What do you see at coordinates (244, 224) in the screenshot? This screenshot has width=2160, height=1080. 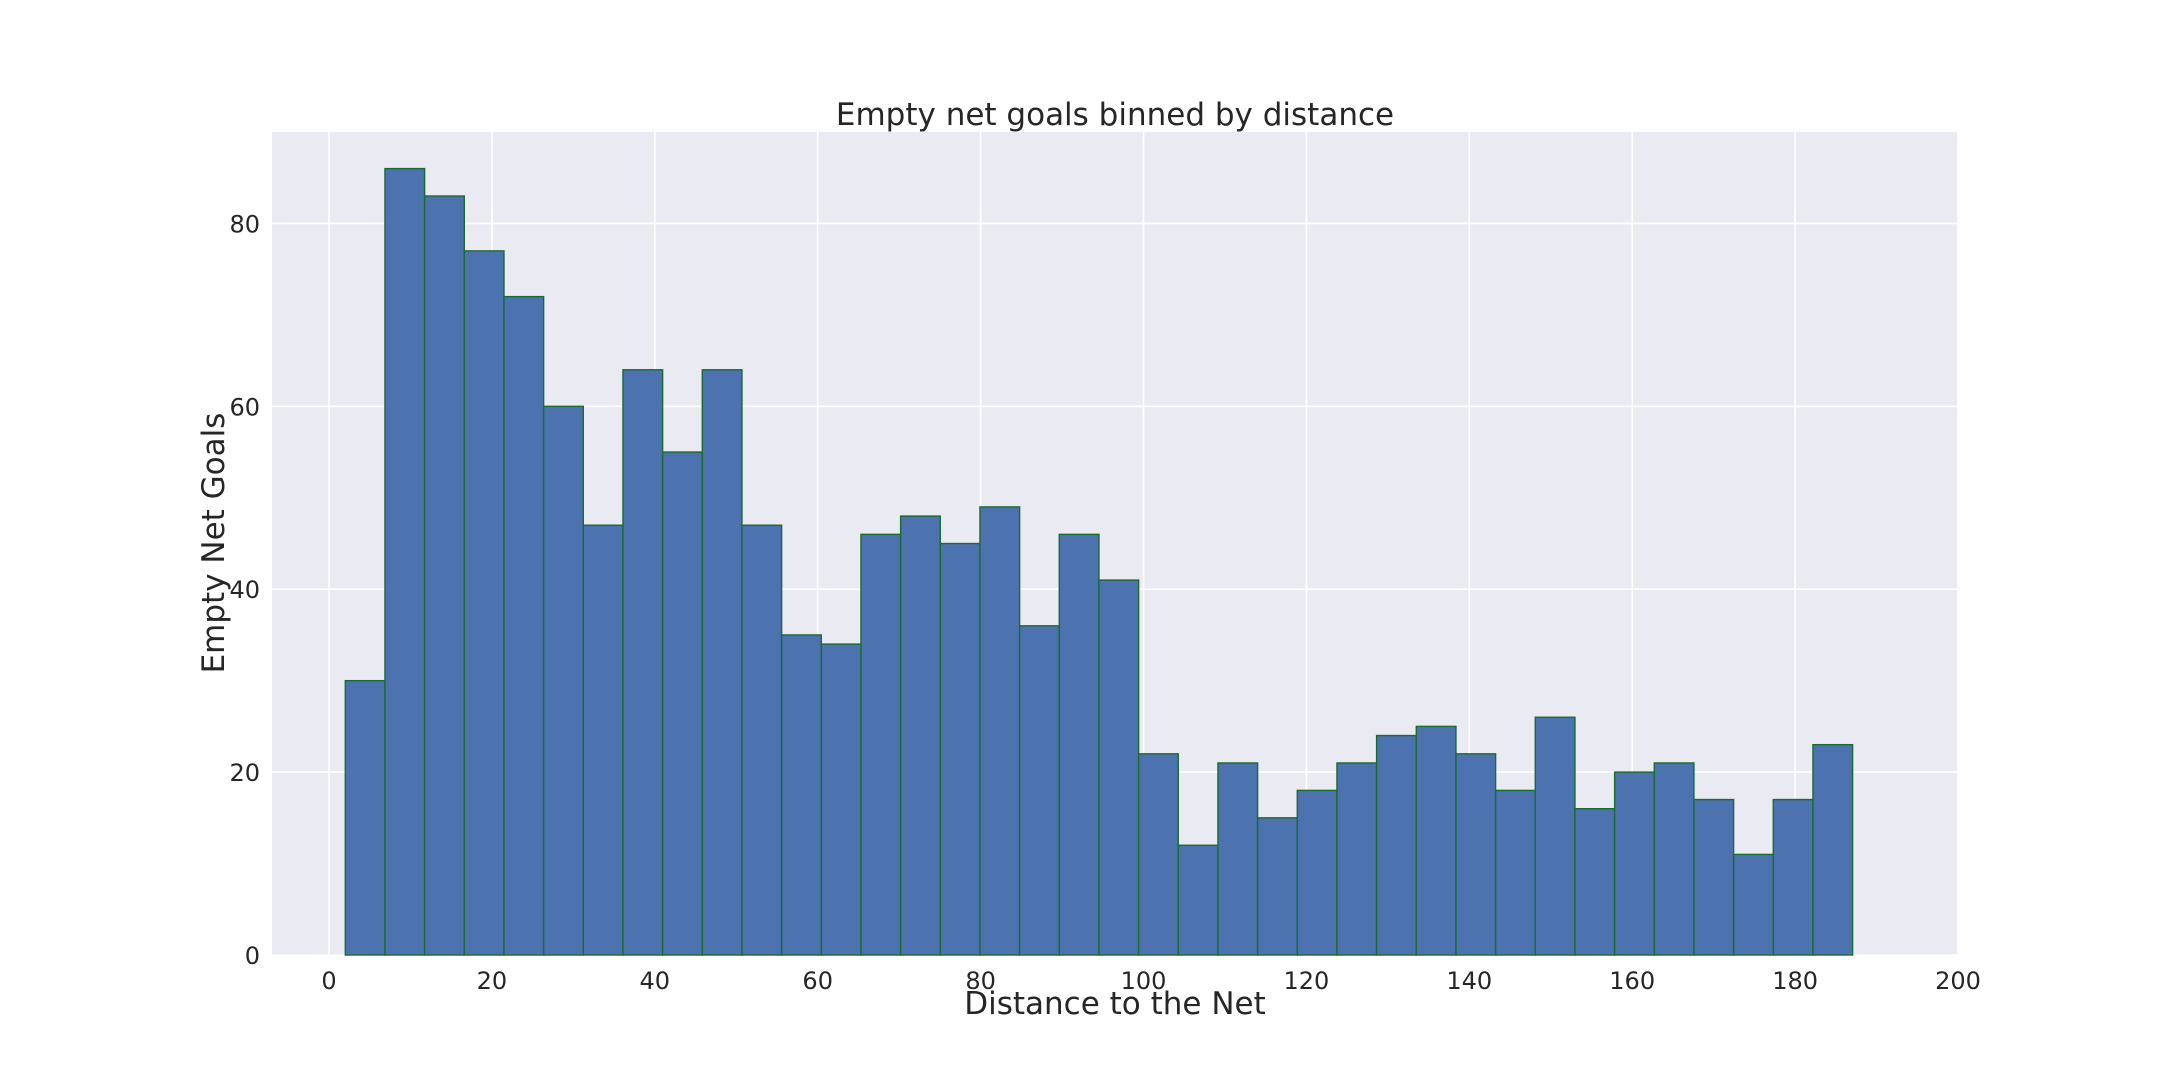 I see `y-tick-label: 80` at bounding box center [244, 224].